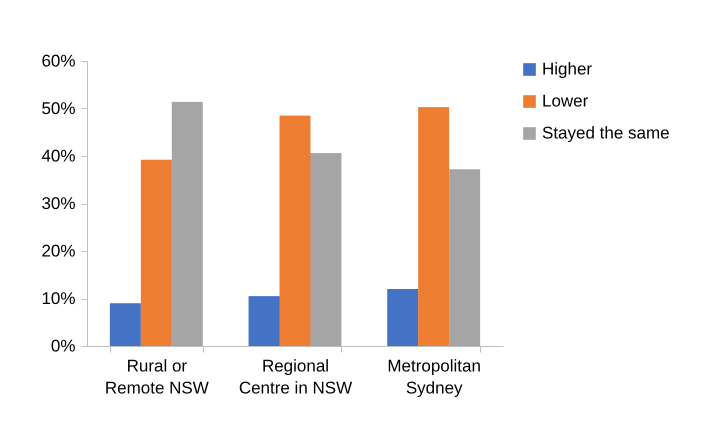 The height and width of the screenshot is (442, 728). What do you see at coordinates (434, 377) in the screenshot?
I see `x-tick-label: Metropolitan Sydney` at bounding box center [434, 377].